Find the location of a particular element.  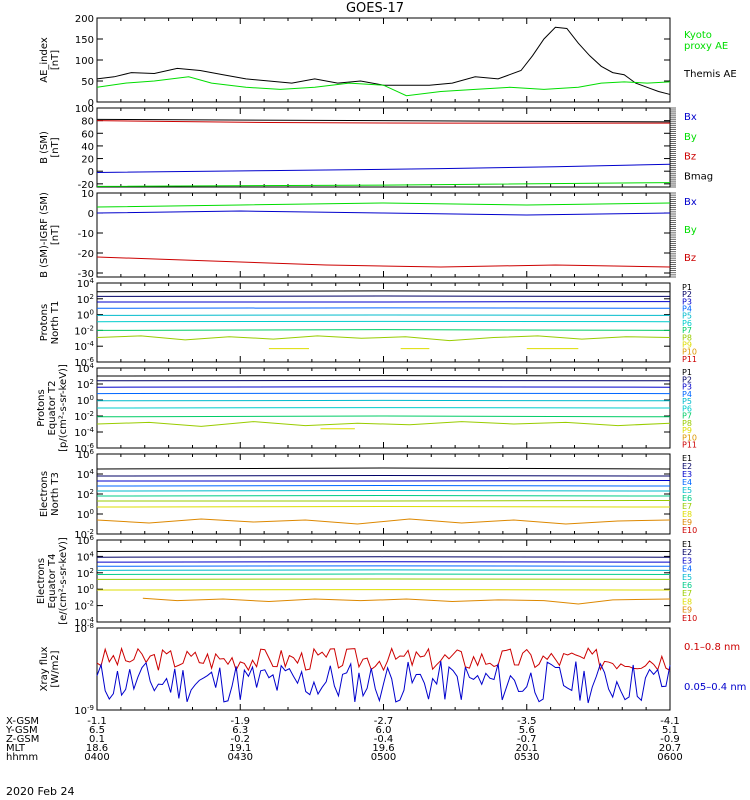

series-e5 is located at coordinates (383, 490).